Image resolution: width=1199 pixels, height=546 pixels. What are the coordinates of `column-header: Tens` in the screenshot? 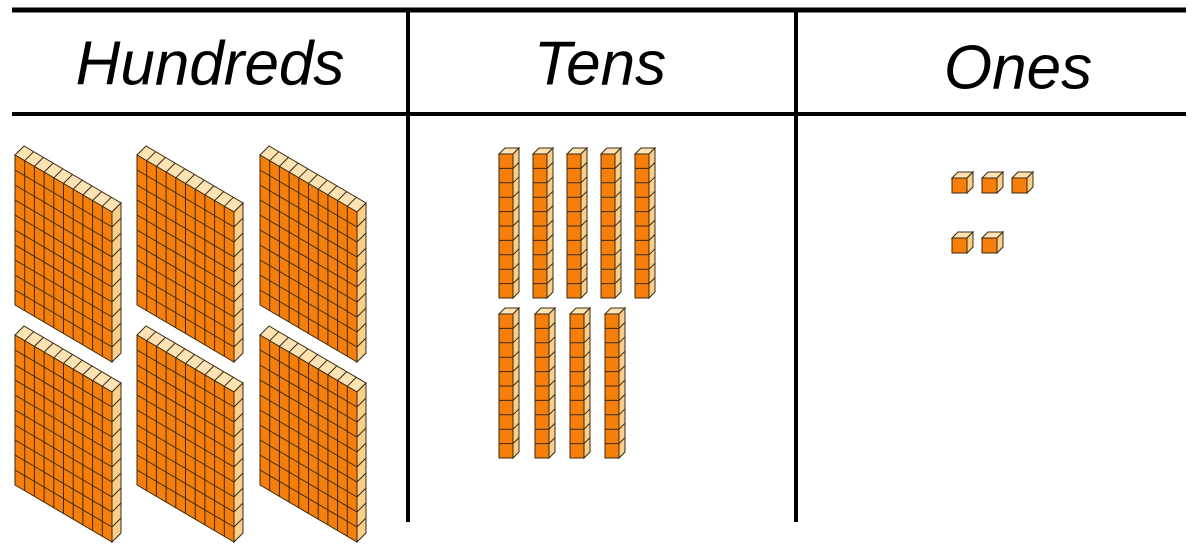 It's located at (600, 63).